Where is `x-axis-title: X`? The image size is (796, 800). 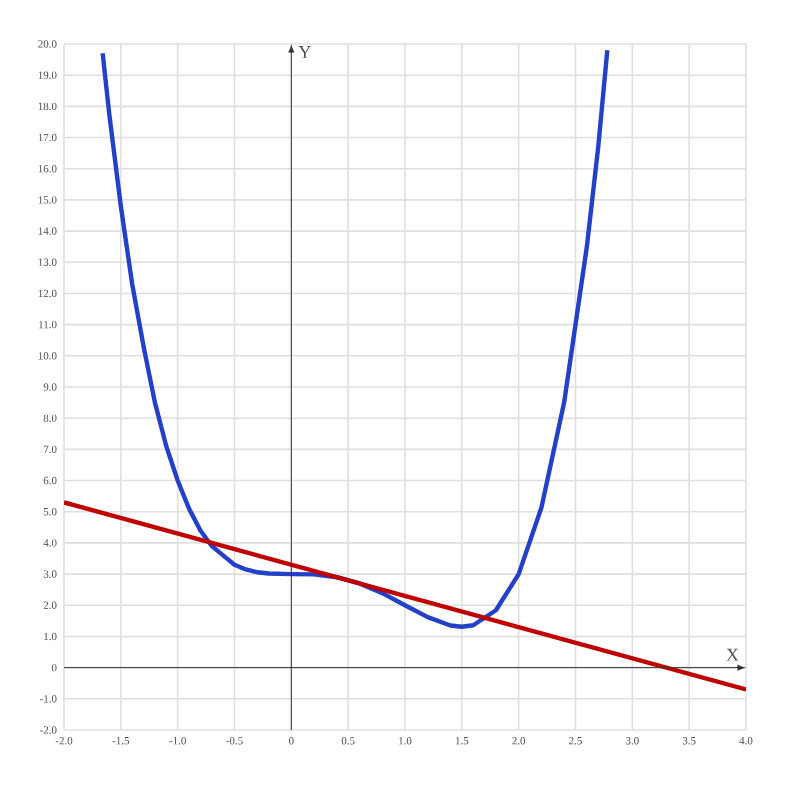 x-axis-title: X is located at coordinates (732, 654).